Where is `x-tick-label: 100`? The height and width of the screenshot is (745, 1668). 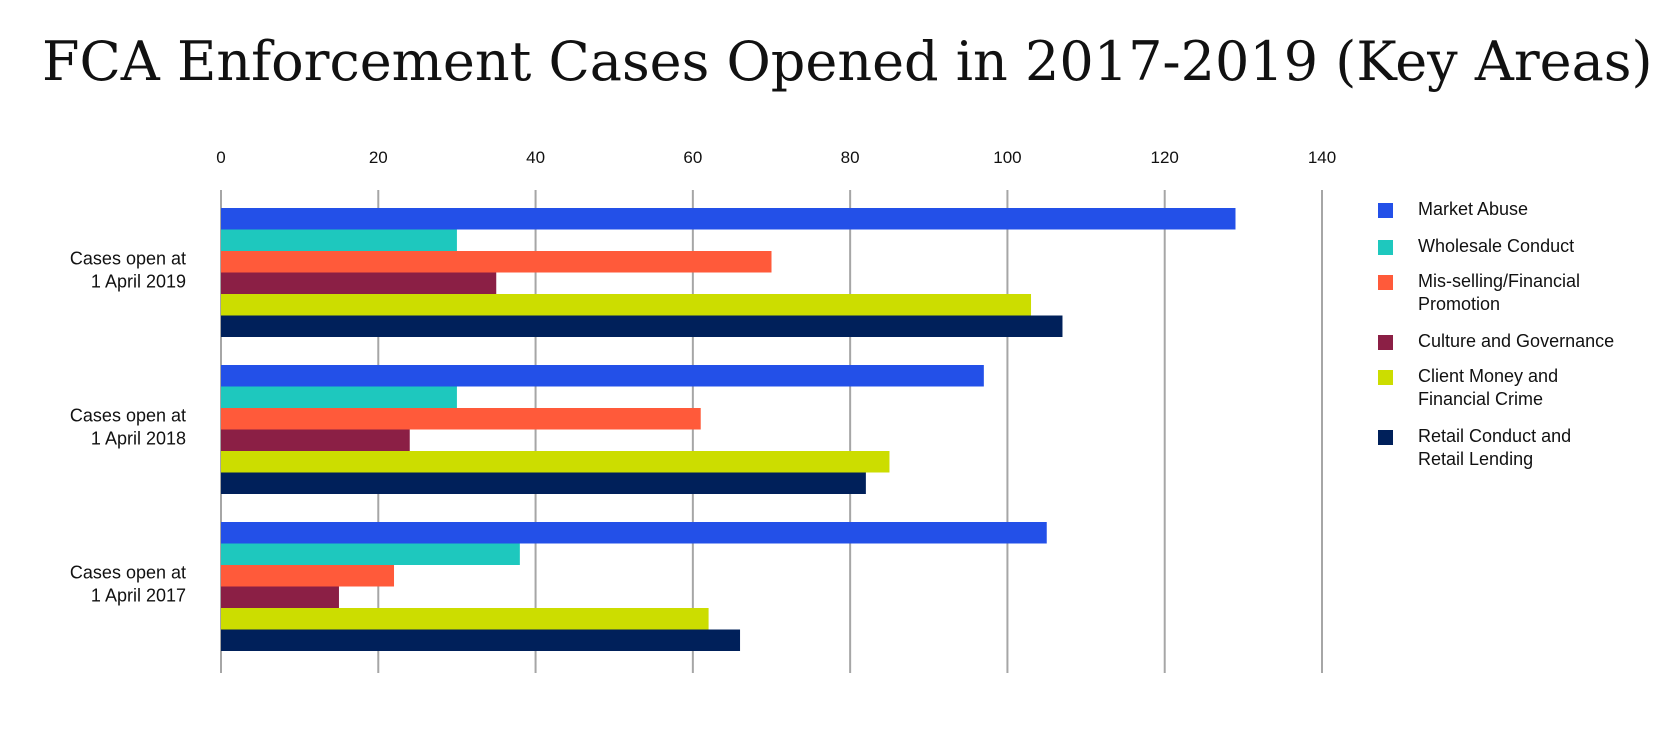 x-tick-label: 100 is located at coordinates (1007, 157).